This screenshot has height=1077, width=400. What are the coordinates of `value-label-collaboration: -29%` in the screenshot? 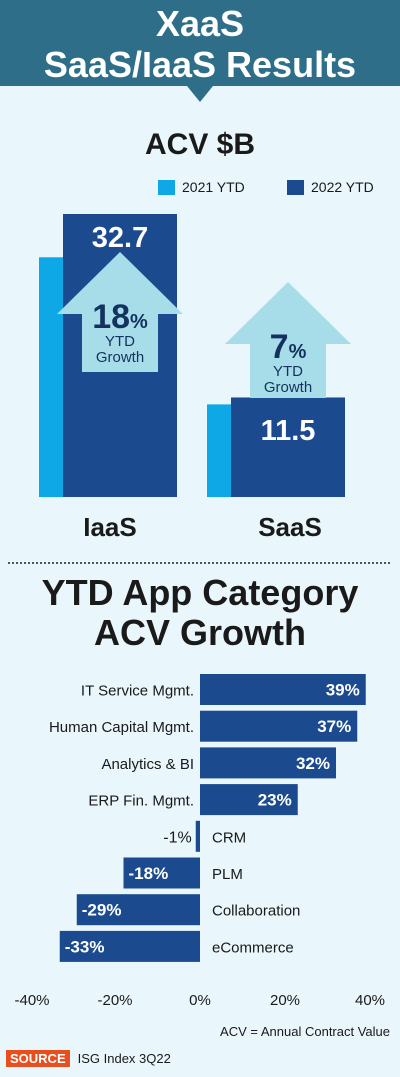 It's located at (102, 910).